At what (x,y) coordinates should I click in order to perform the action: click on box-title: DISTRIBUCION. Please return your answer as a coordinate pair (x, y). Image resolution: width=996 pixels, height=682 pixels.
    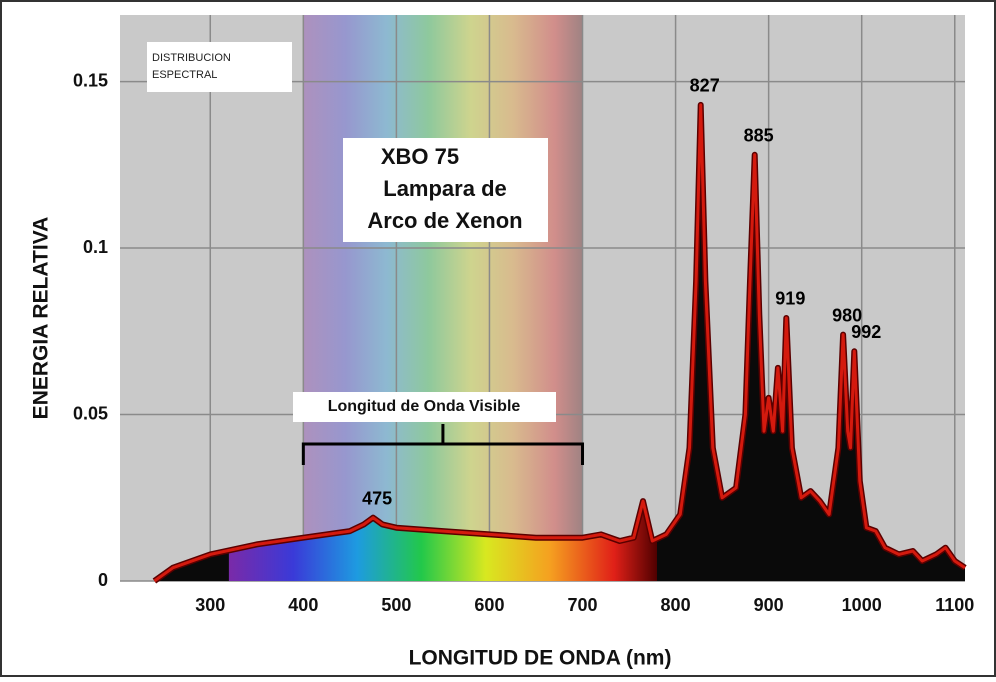
    Looking at the image, I should click on (191, 58).